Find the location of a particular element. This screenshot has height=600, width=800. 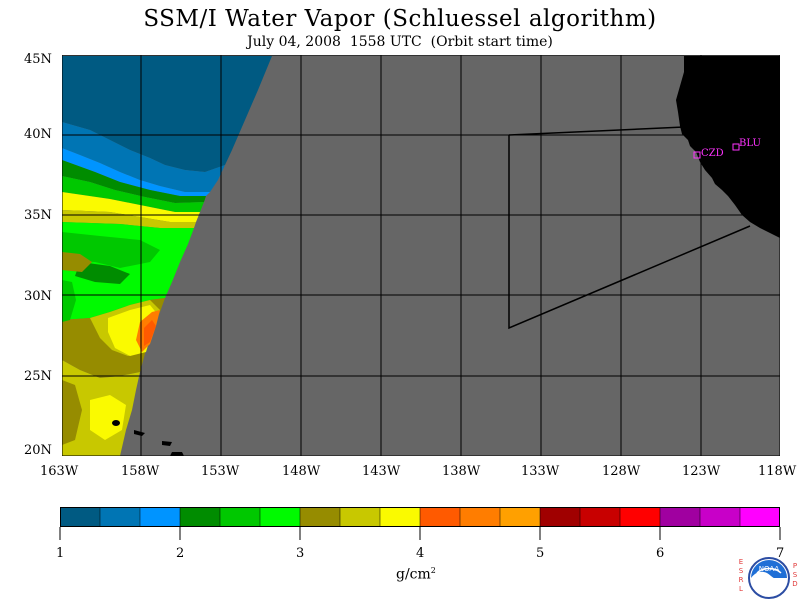

logo-letter-s: S is located at coordinates (741, 571).